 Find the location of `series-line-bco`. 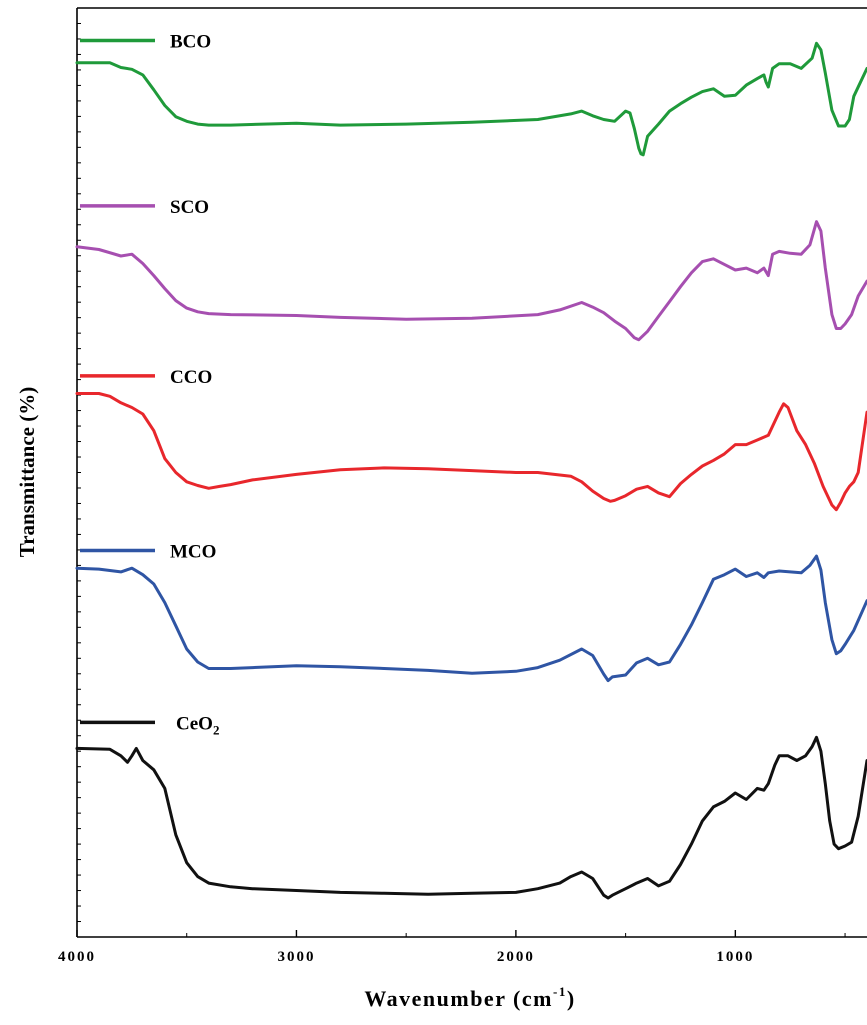

series-line-bco is located at coordinates (471, 99).